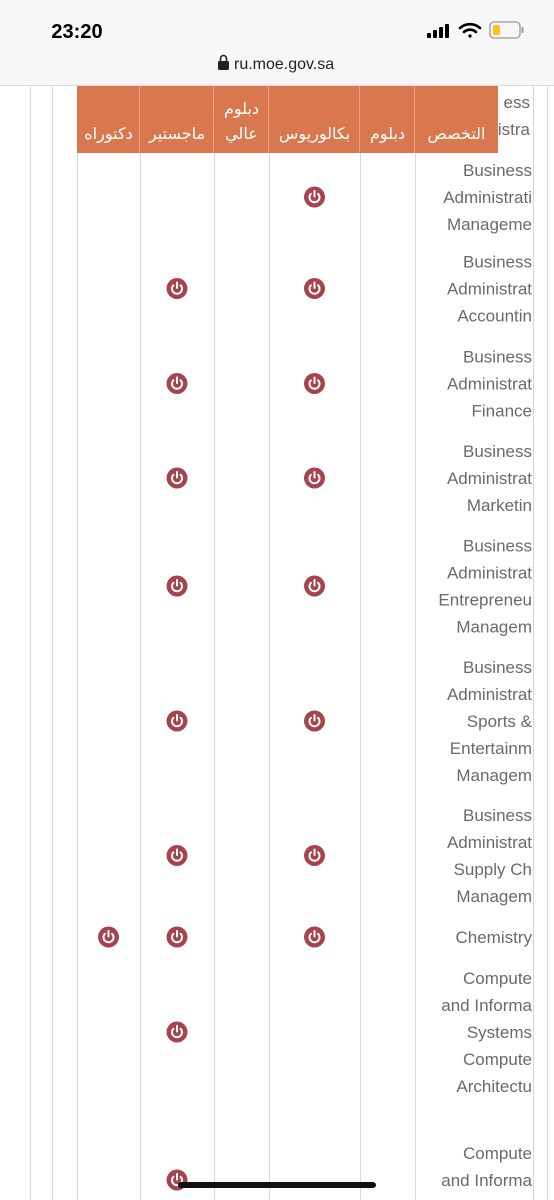  What do you see at coordinates (457, 134) in the screenshot?
I see `header-label: التخصص` at bounding box center [457, 134].